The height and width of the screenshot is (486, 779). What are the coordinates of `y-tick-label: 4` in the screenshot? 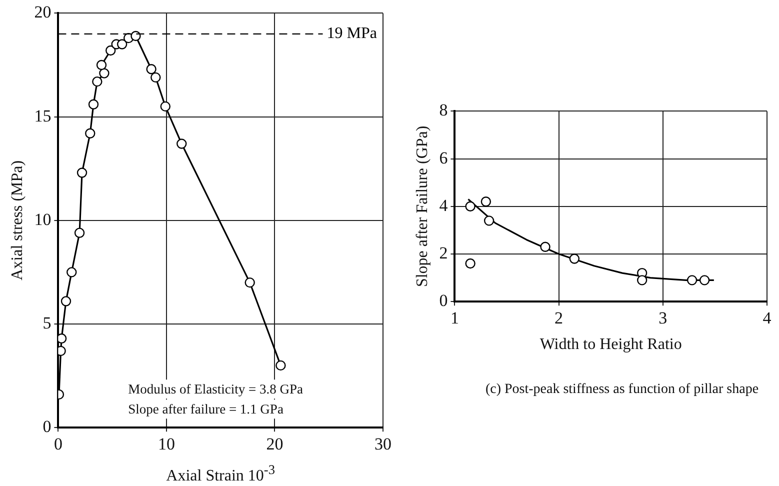 It's located at (443, 205).